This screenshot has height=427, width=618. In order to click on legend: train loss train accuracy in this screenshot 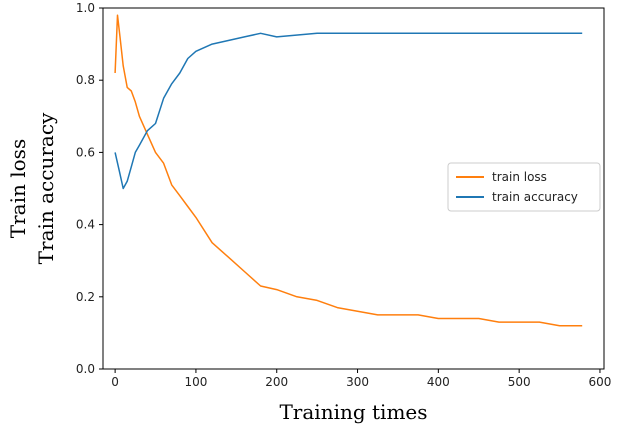, I will do `click(524, 187)`.